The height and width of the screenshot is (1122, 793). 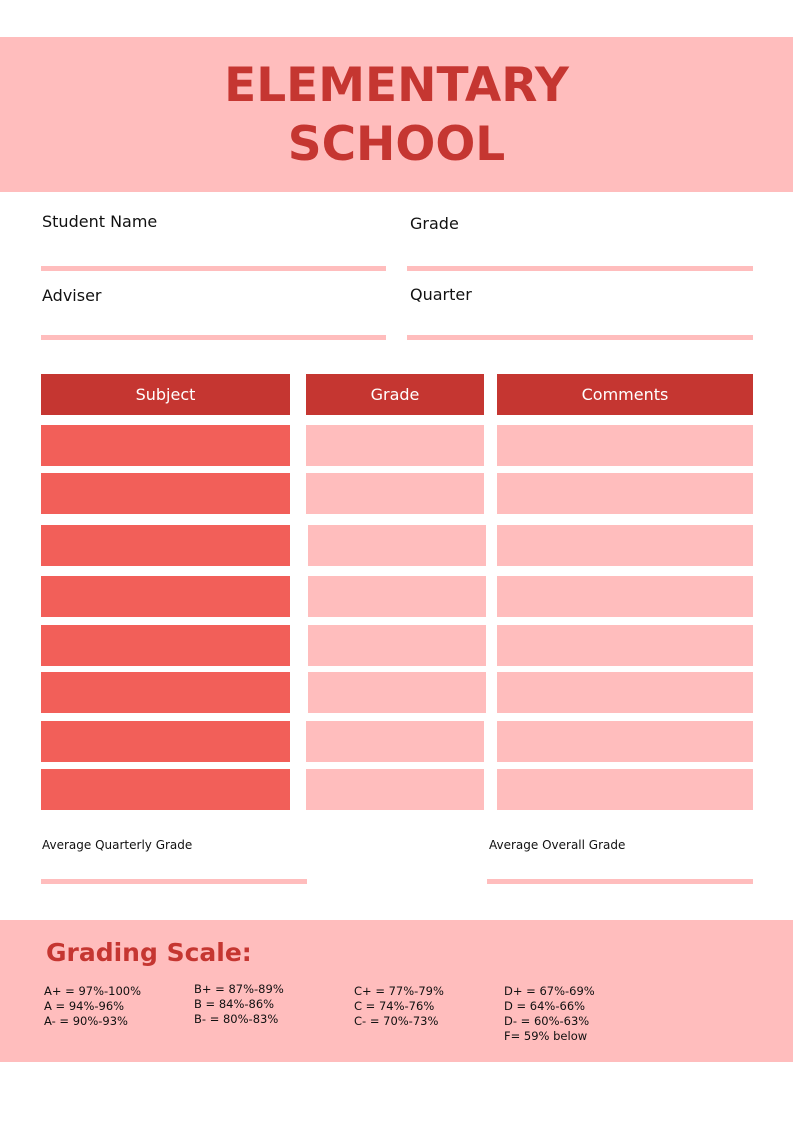 I want to click on grading-scale-entry: C+ = 77%-79%, so click(x=399, y=991).